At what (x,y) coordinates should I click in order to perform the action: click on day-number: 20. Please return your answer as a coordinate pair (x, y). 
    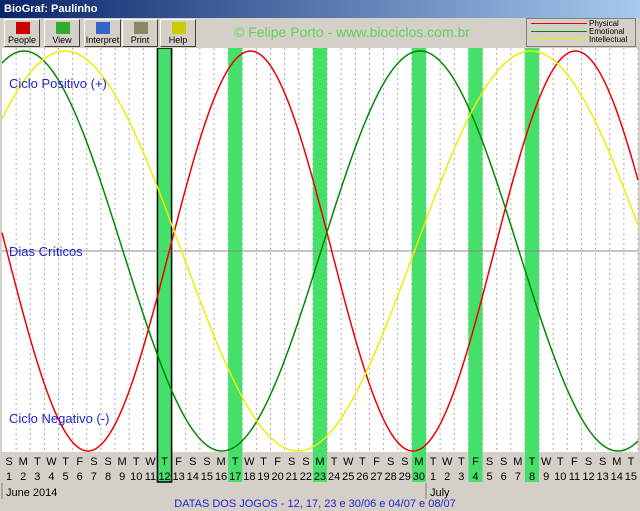
    Looking at the image, I should click on (277, 477).